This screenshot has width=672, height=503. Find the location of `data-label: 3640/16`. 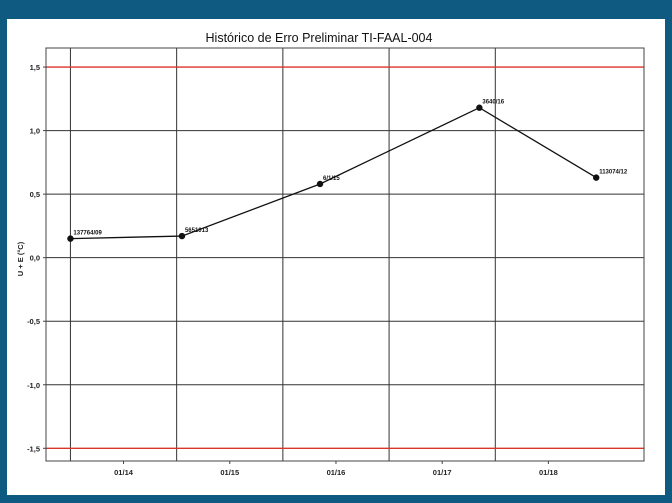

data-label: 3640/16 is located at coordinates (493, 103).